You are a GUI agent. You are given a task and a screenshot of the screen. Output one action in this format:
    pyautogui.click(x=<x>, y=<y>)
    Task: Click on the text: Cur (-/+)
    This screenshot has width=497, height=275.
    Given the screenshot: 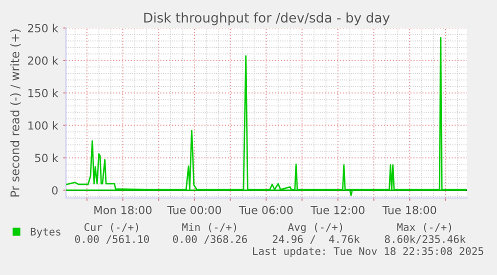 What is the action you would take?
    pyautogui.click(x=111, y=227)
    